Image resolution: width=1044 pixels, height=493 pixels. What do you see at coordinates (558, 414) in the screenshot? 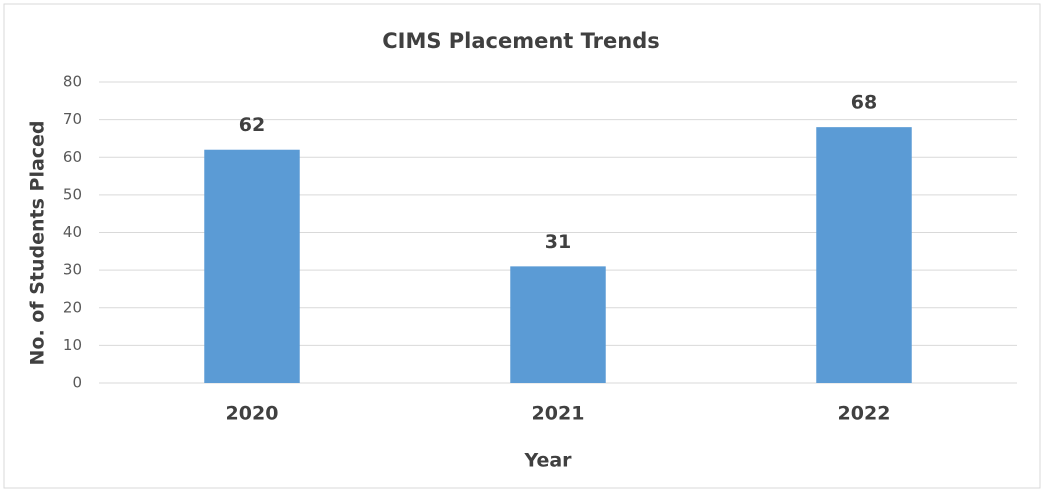
I see `x-tick-label: 2021` at bounding box center [558, 414].